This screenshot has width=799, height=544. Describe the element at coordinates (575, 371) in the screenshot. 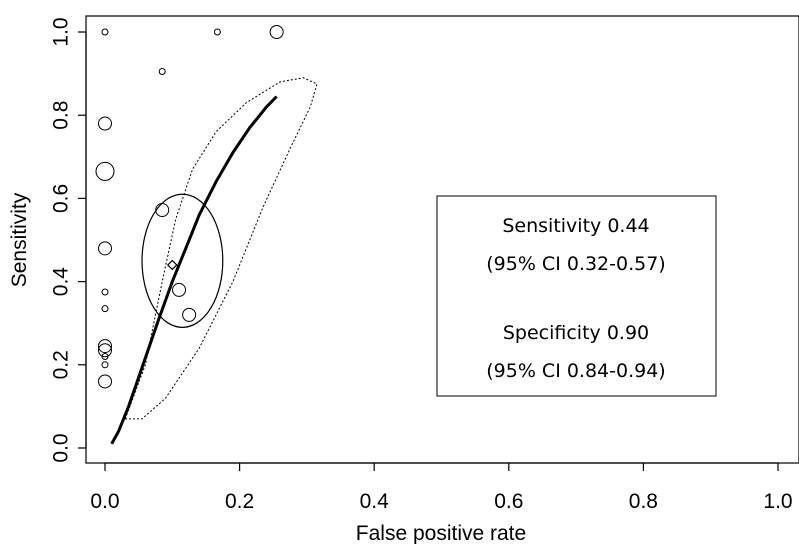

I see `specificity-ci: (95% CI 0.84-0.94)` at that location.